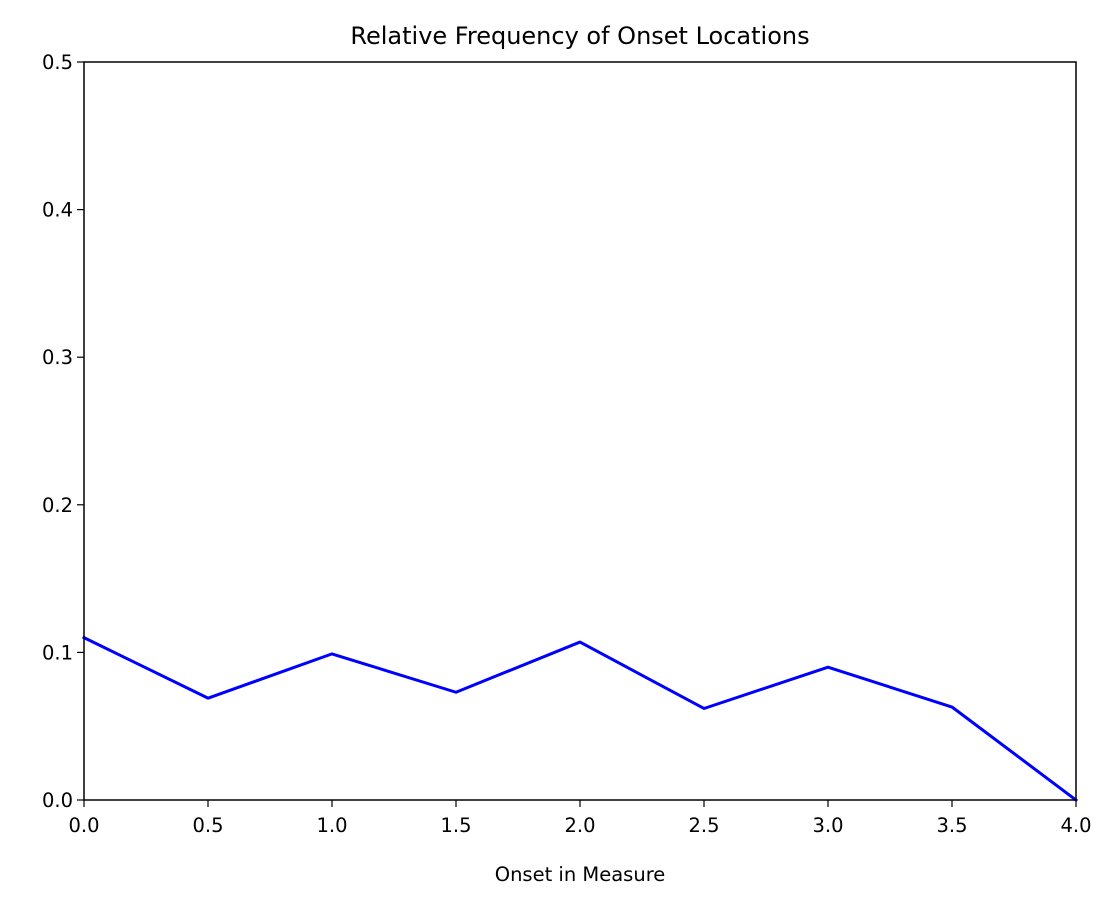 The height and width of the screenshot is (913, 1117). Describe the element at coordinates (1075, 825) in the screenshot. I see `x-tick-label: 4.0` at that location.